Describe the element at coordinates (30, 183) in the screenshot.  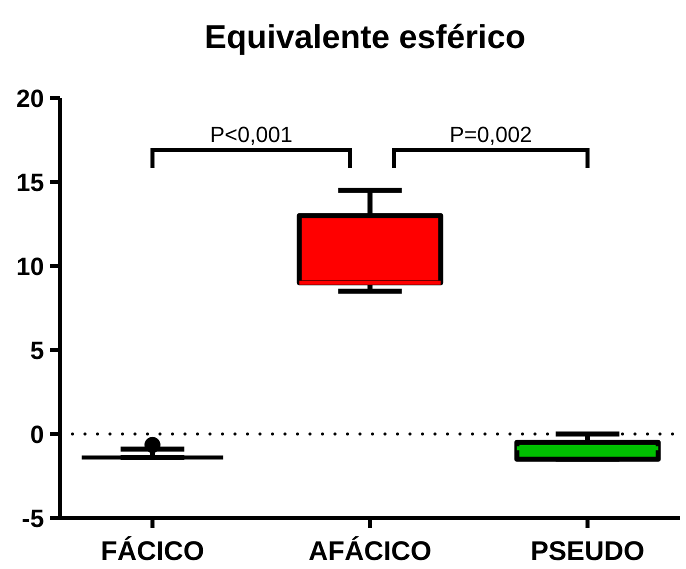
I see `y-tick-label: 15` at that location.